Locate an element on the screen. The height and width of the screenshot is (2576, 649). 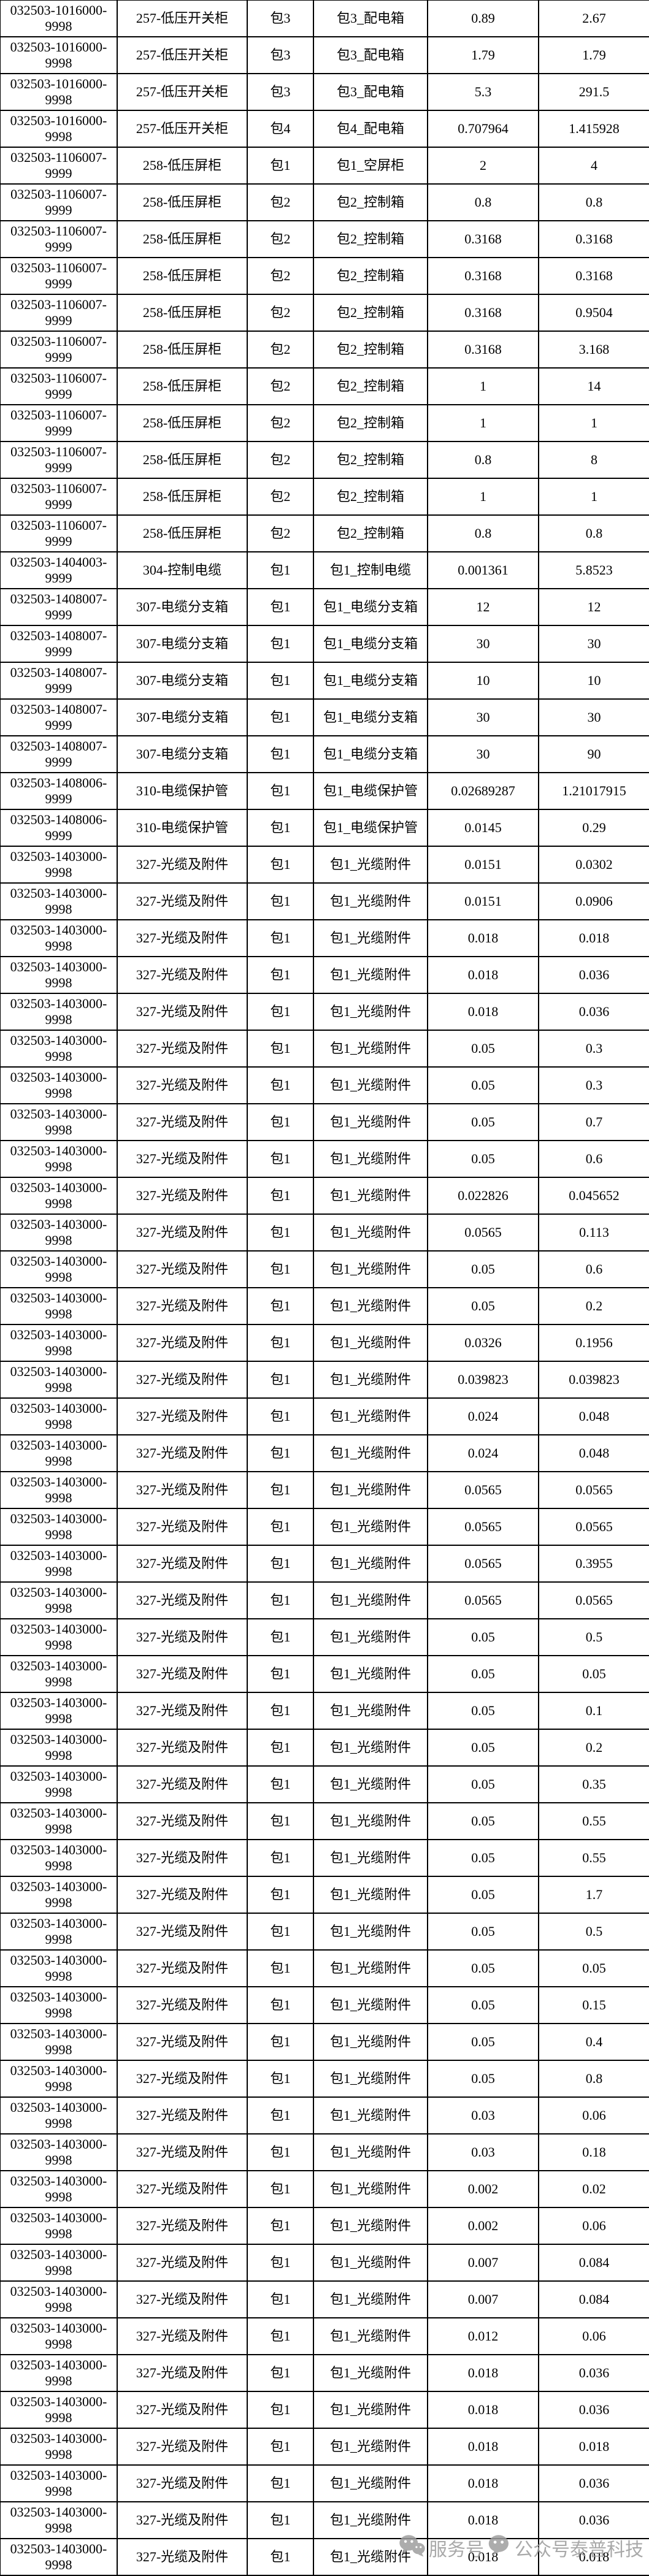
cell-material-name: 304-控制电缆 is located at coordinates (182, 570).